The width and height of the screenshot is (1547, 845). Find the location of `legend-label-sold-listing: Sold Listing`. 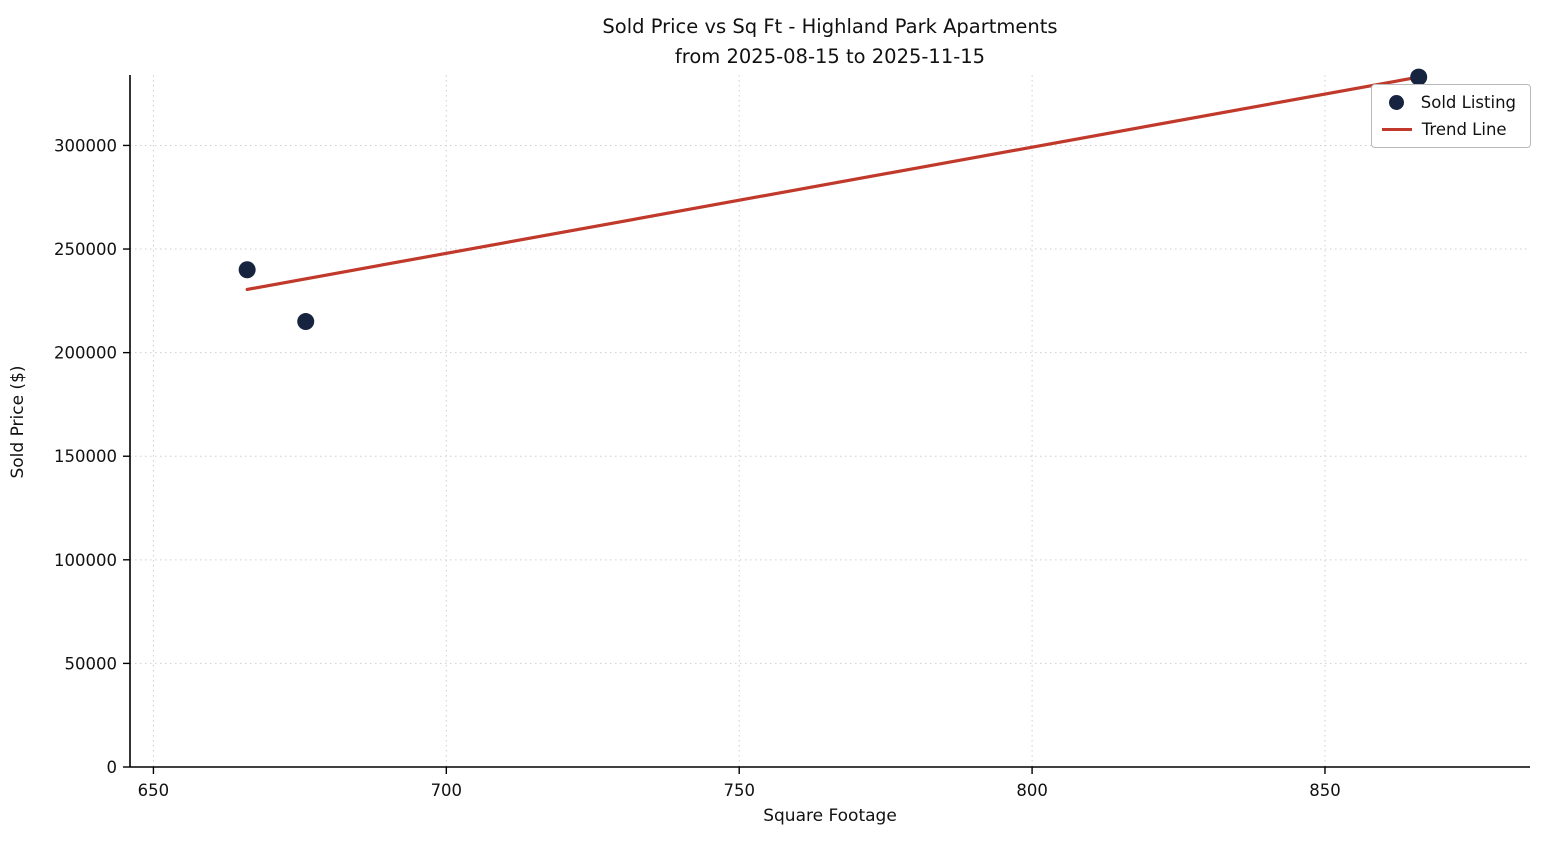

legend-label-sold-listing: Sold Listing is located at coordinates (1468, 102).